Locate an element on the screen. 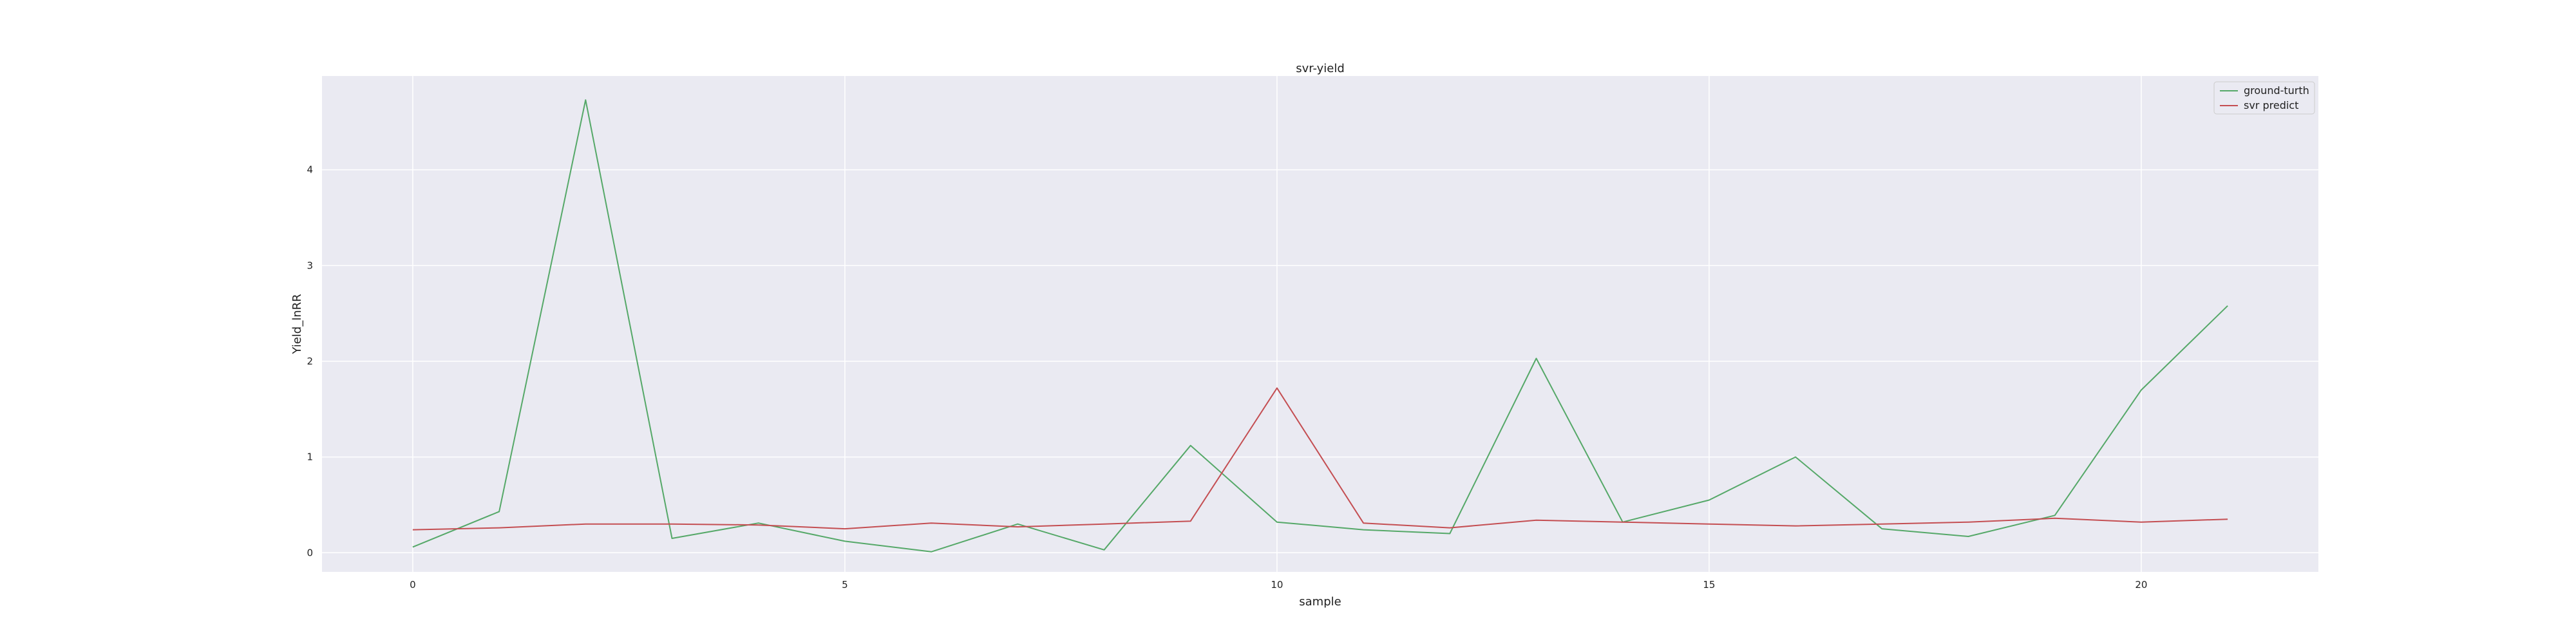 This screenshot has width=2576, height=644. chart-title: svr-yield is located at coordinates (1320, 68).